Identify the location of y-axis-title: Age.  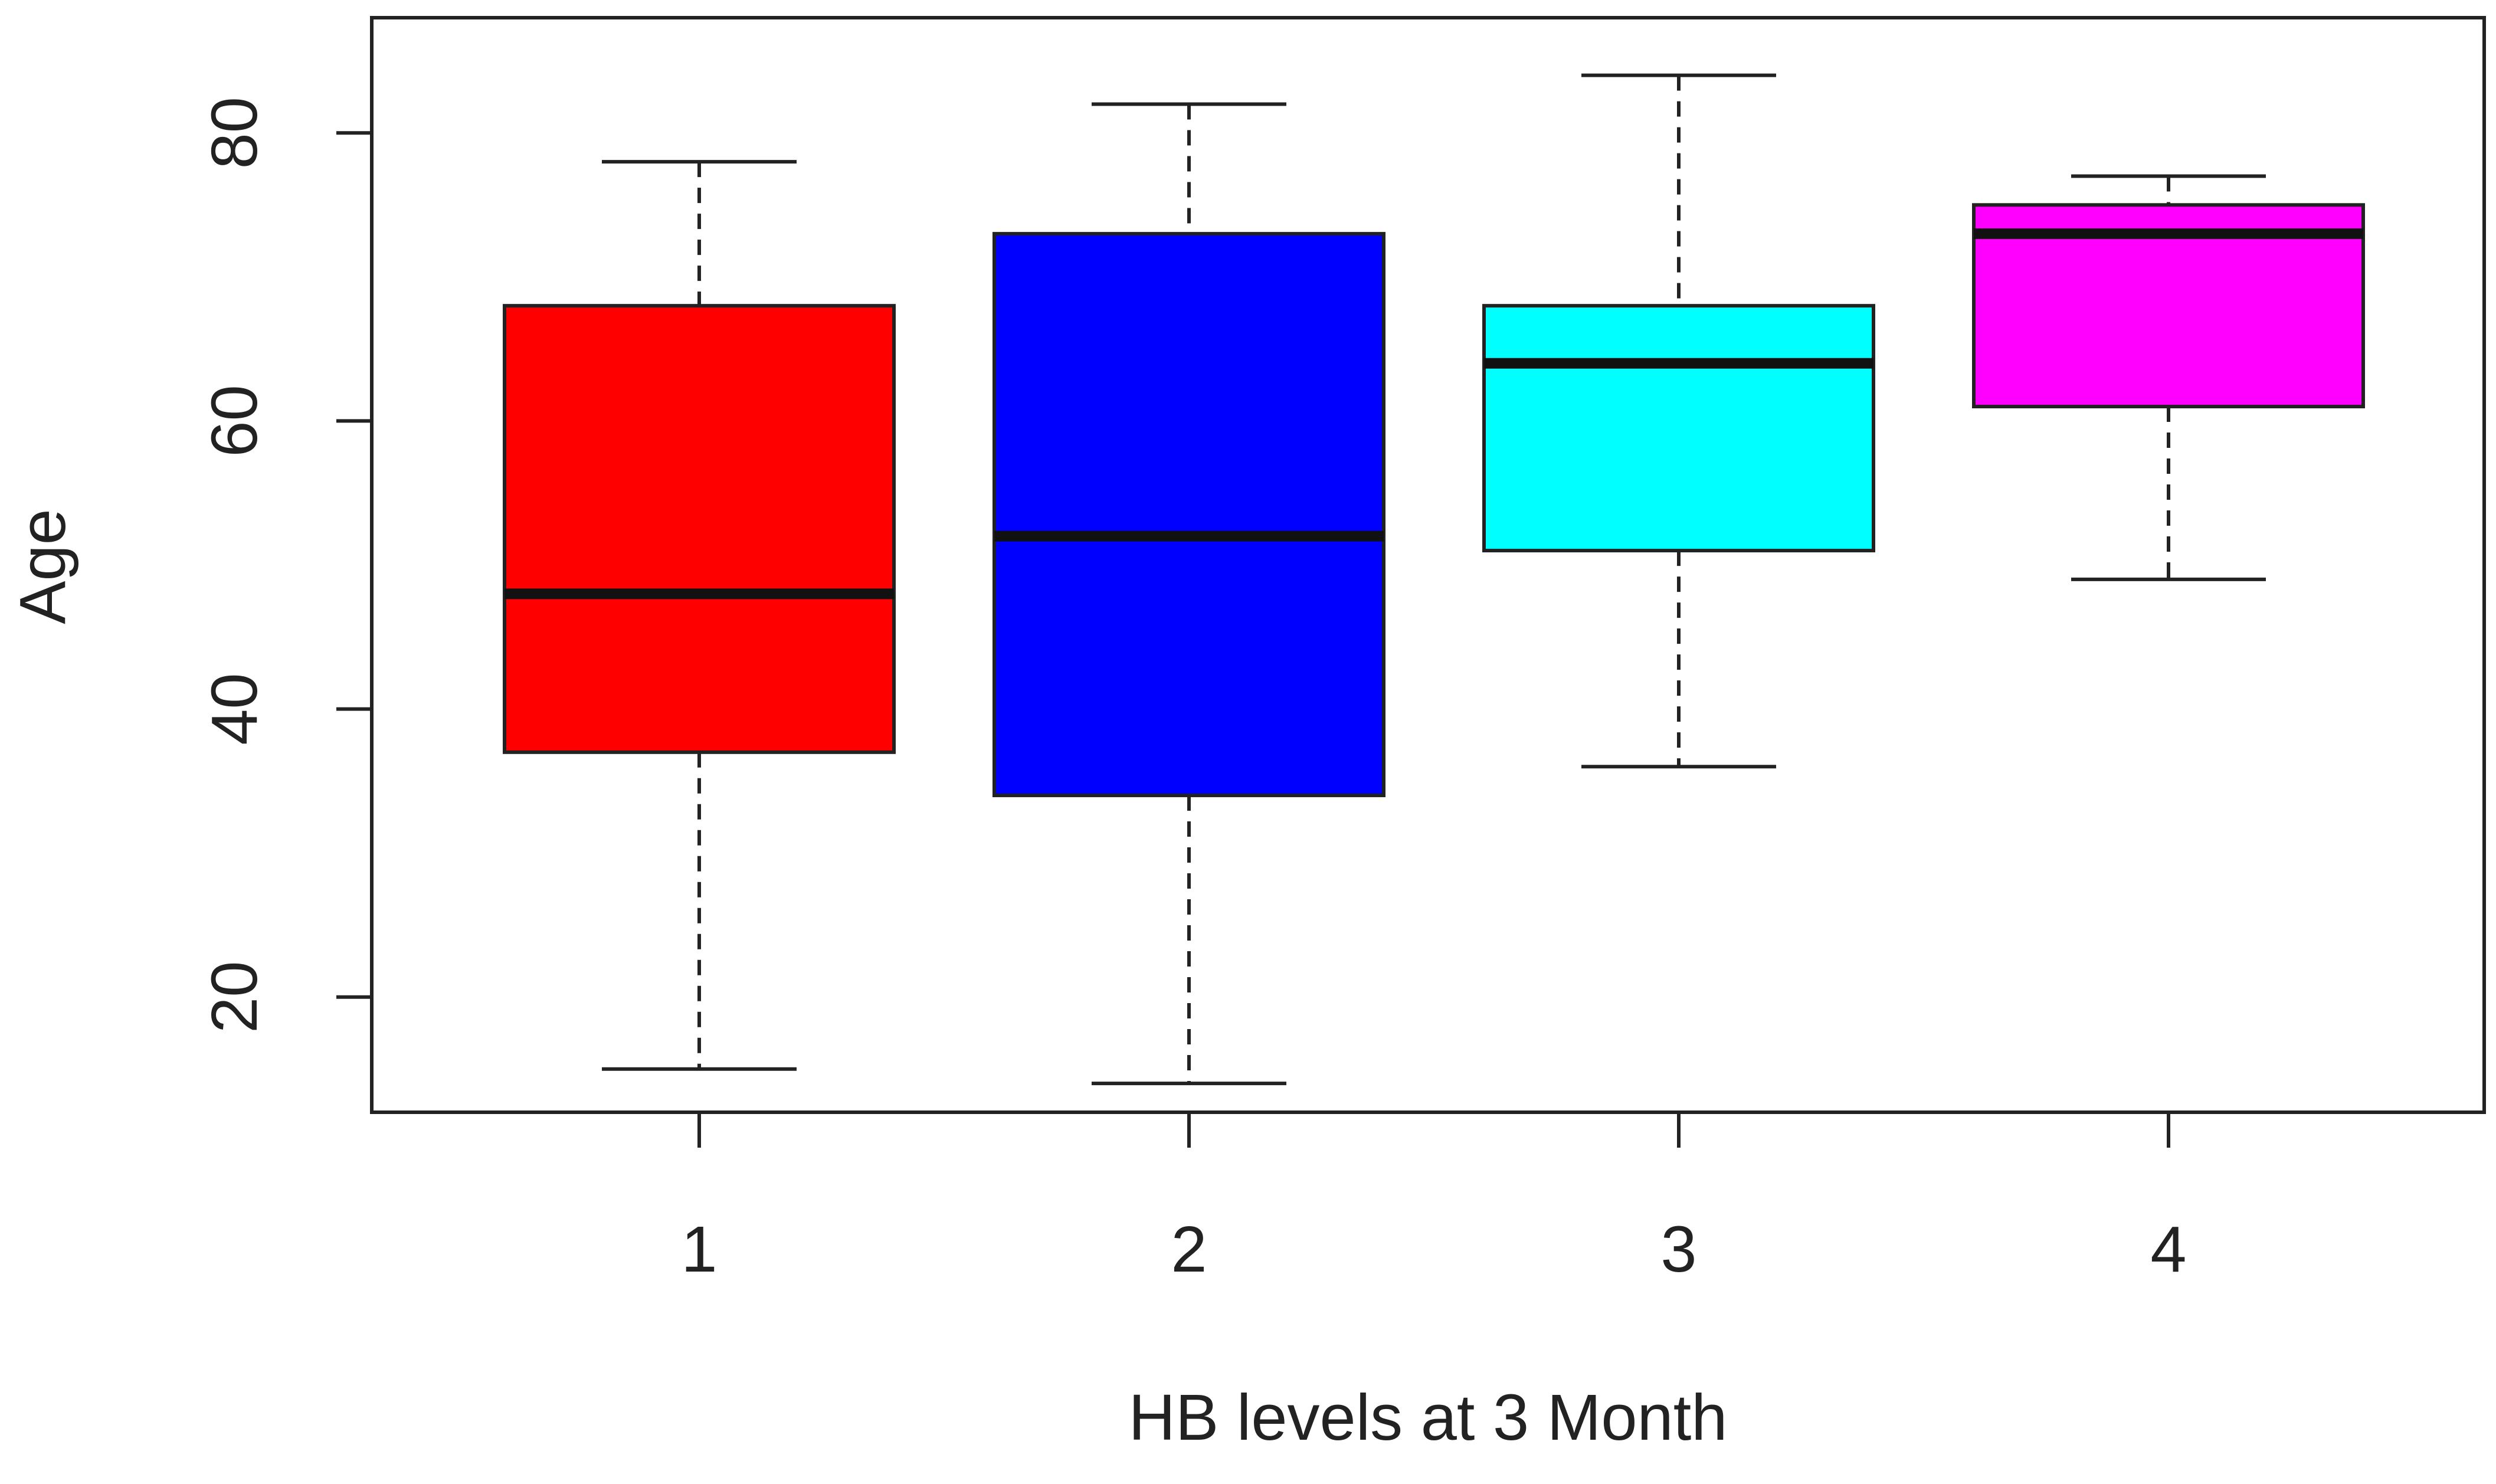
(42, 566).